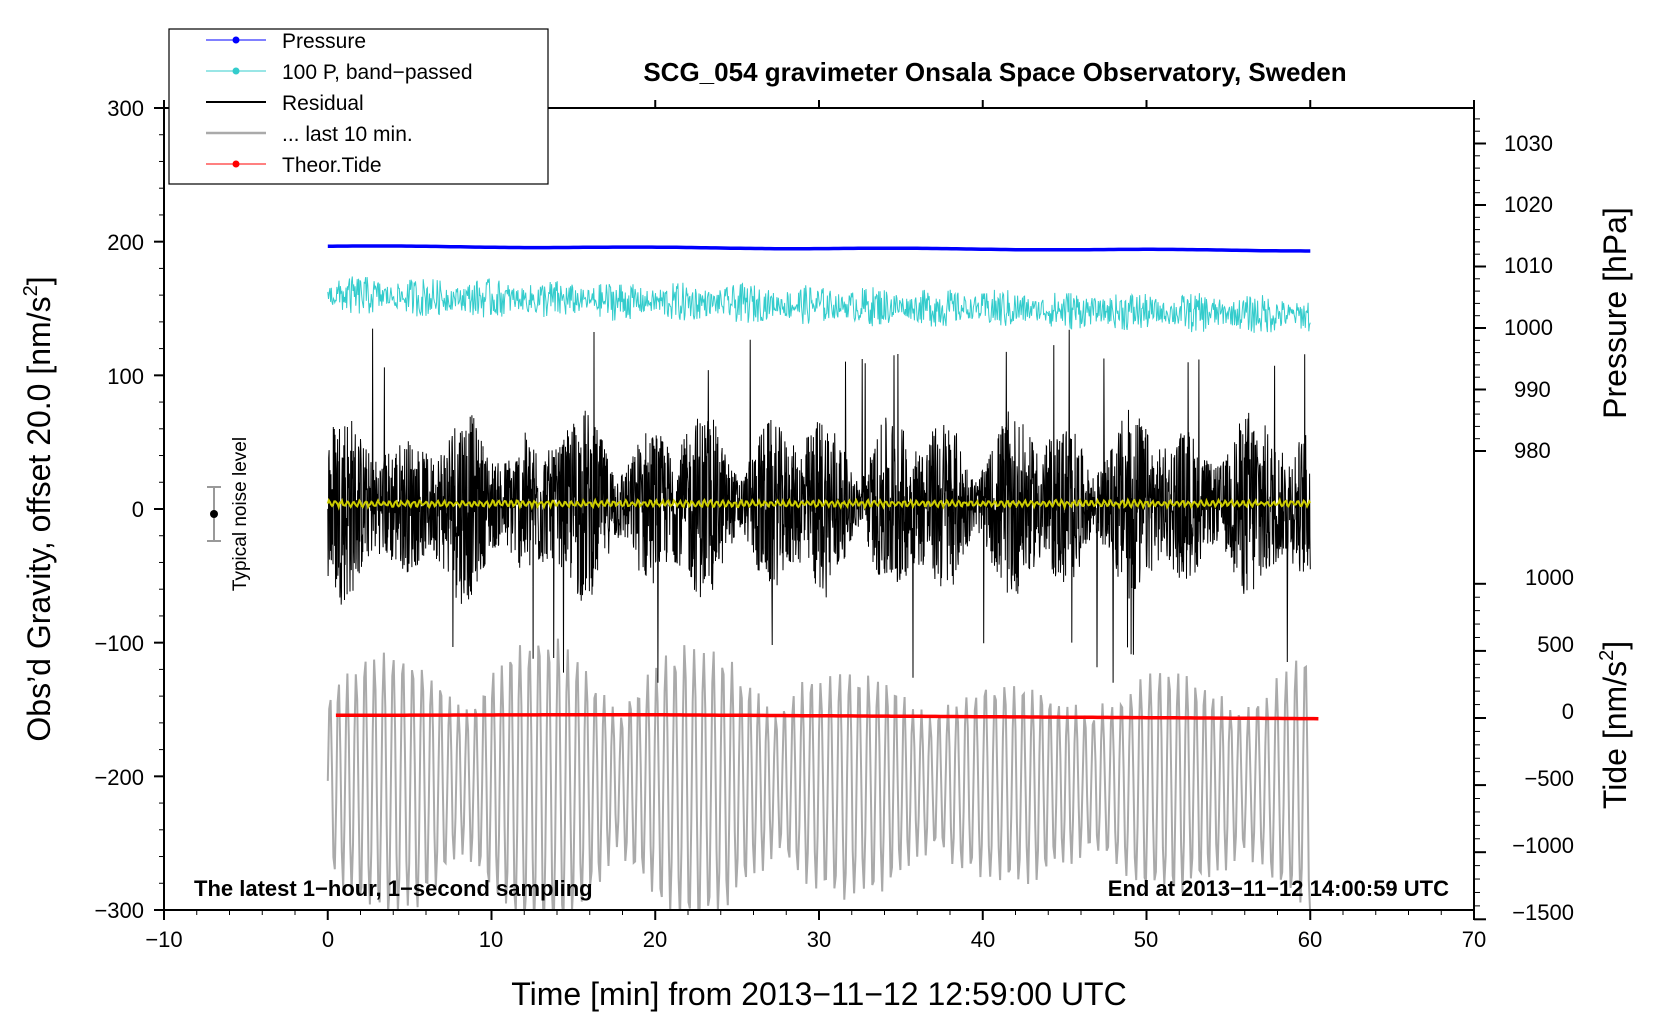 This screenshot has width=1660, height=1020. Describe the element at coordinates (229, 514) in the screenshot. I see `noise-level-indicator: Typical noise level` at that location.